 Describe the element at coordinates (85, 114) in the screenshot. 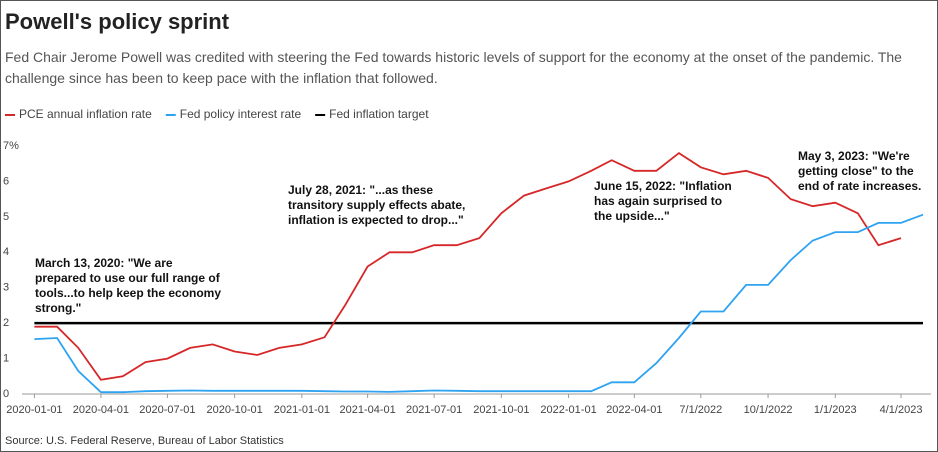

I see `legend-label: PCE annual inflation rate` at that location.